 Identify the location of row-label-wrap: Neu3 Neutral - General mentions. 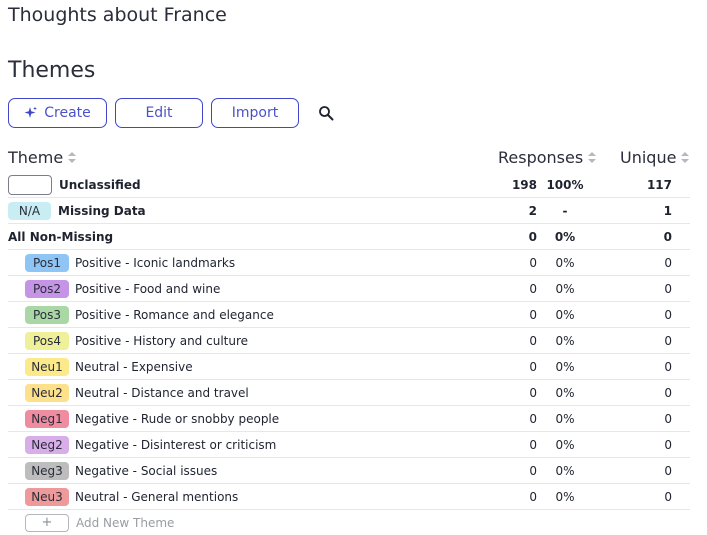
(131, 496).